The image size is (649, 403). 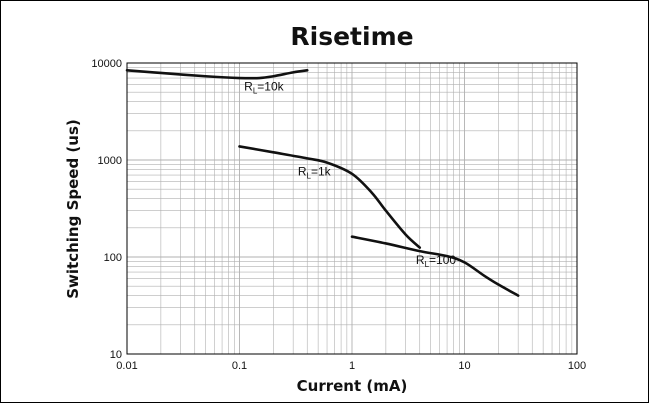 I want to click on label-value: =10k, so click(x=270, y=87).